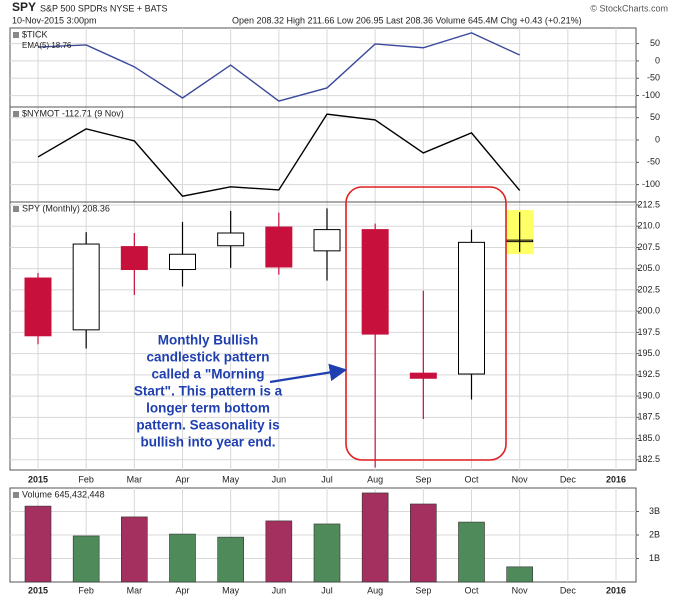 This screenshot has width=676, height=598. What do you see at coordinates (648, 226) in the screenshot?
I see `y-tick-label: 210.0` at bounding box center [648, 226].